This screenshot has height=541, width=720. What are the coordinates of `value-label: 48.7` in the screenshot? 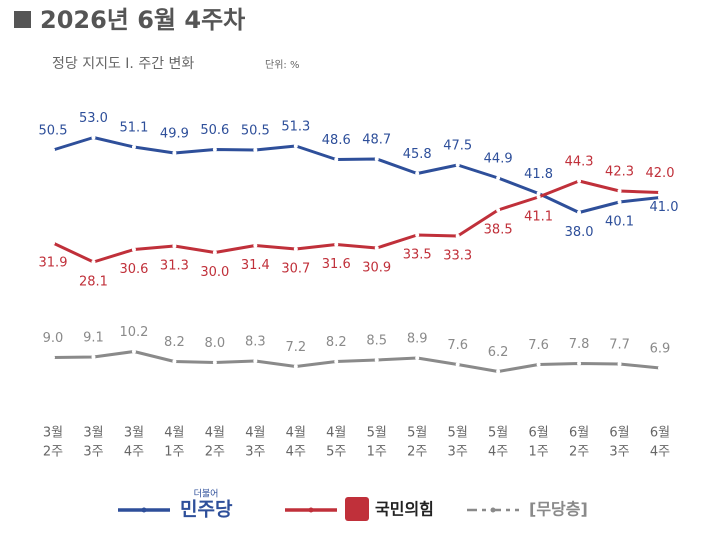 It's located at (376, 140).